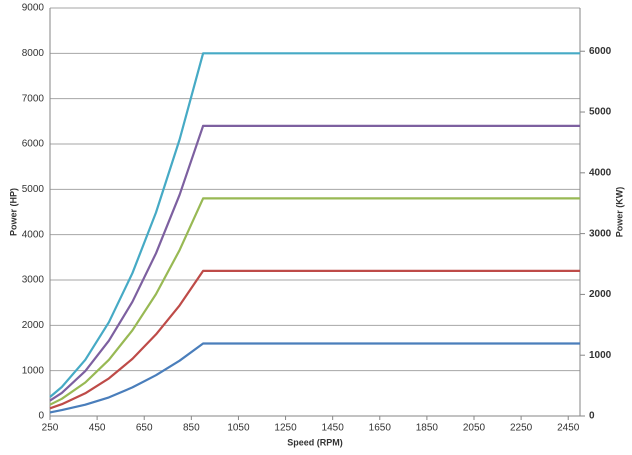  What do you see at coordinates (333, 428) in the screenshot?
I see `x-tick-label: 1450` at bounding box center [333, 428].